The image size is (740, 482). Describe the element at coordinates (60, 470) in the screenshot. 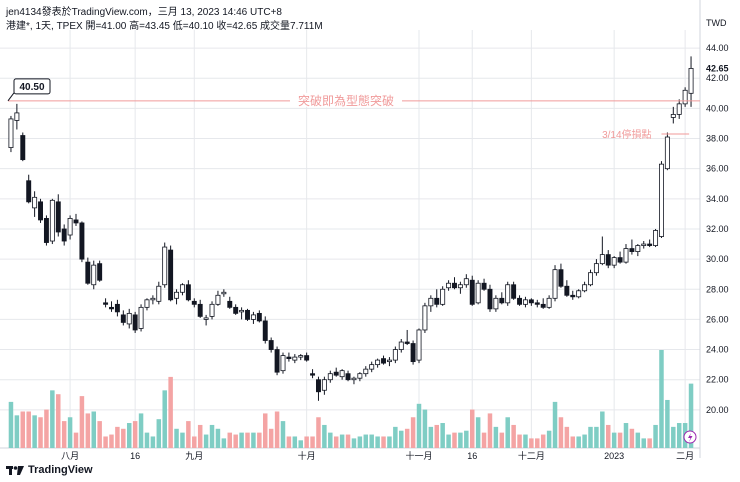

I see `tradingview-brand-text: TradingView` at that location.